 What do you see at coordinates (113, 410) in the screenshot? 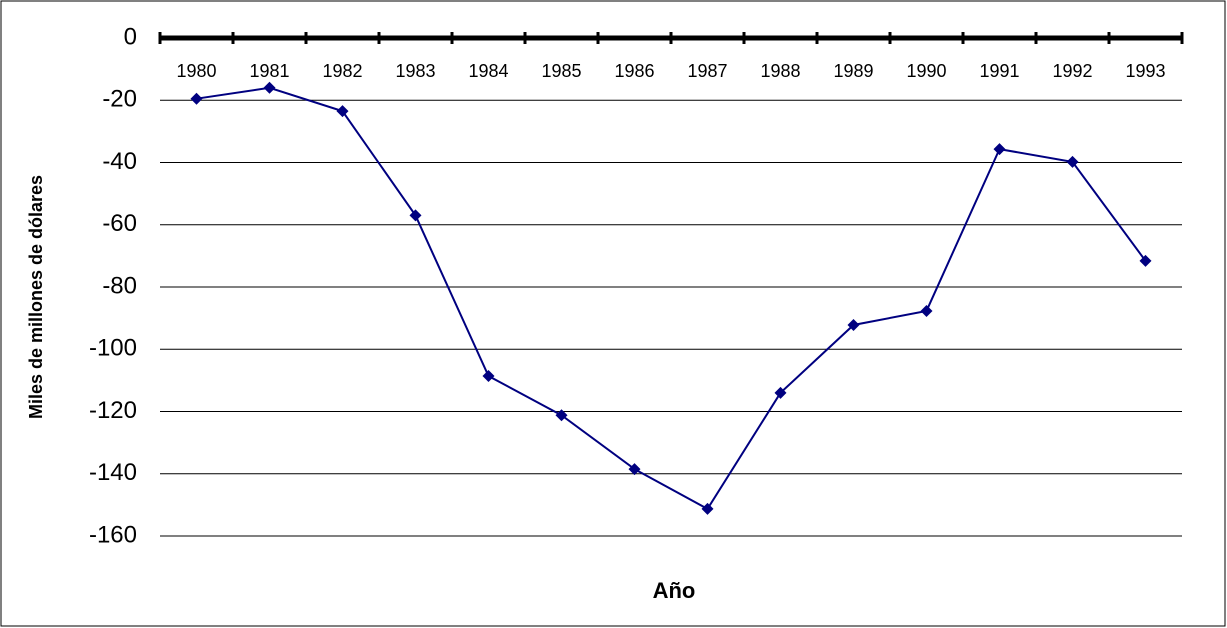
I see `y-tick-label: -120` at bounding box center [113, 410].